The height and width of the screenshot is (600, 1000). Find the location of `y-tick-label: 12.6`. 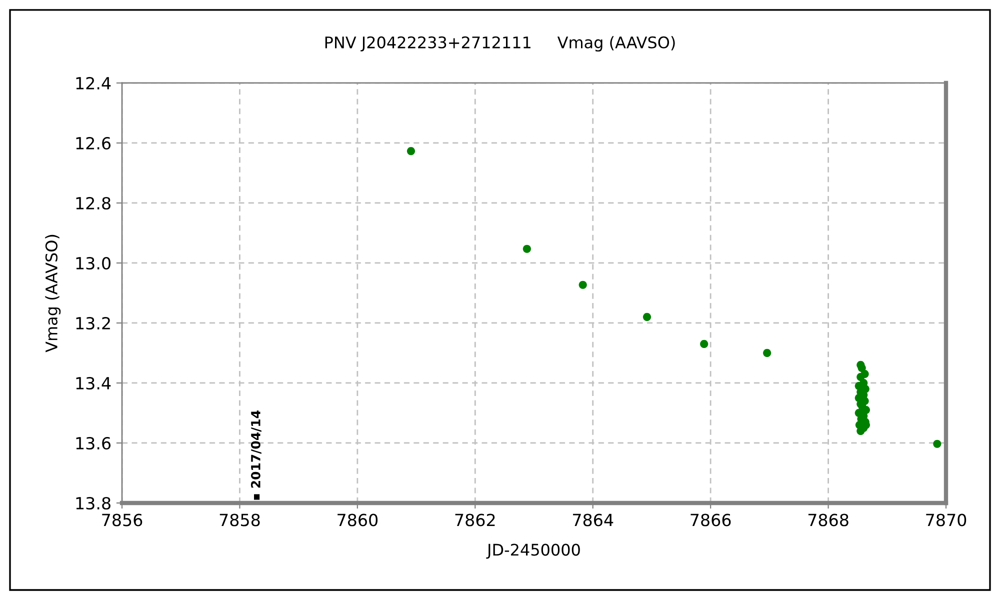

y-tick-label: 12.6 is located at coordinates (93, 143).